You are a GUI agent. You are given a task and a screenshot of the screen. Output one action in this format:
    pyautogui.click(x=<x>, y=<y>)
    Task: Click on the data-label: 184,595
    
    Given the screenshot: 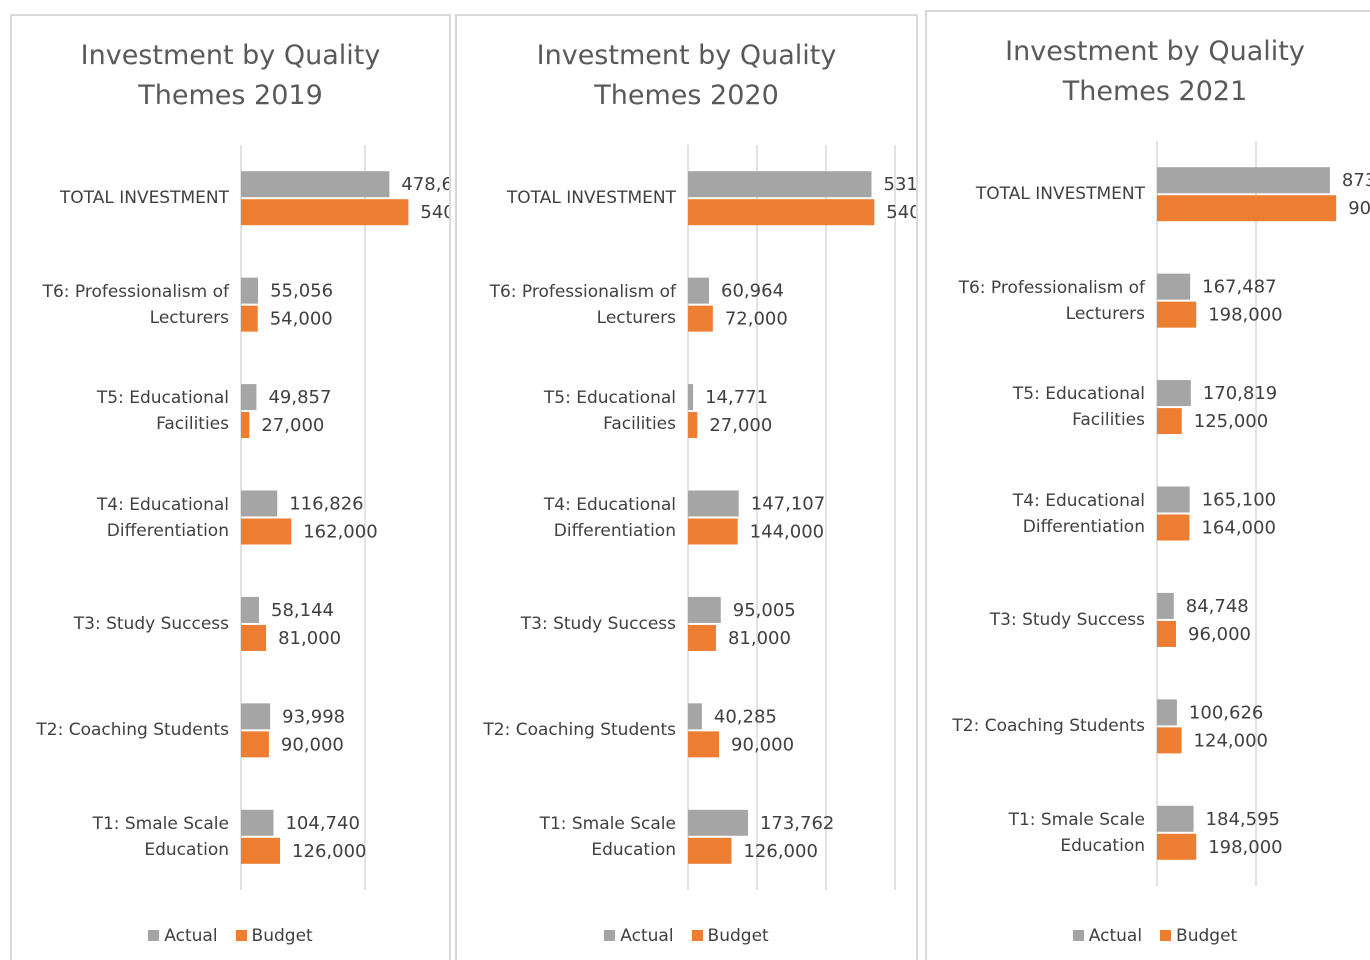 What is the action you would take?
    pyautogui.click(x=1243, y=819)
    